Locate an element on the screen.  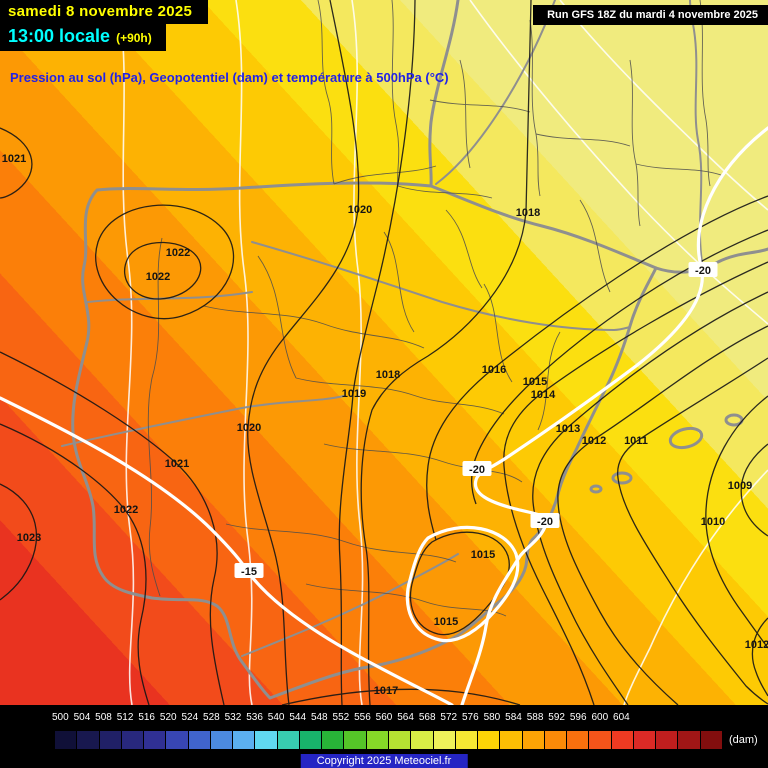
scale-value: 500 is located at coordinates (60, 717).